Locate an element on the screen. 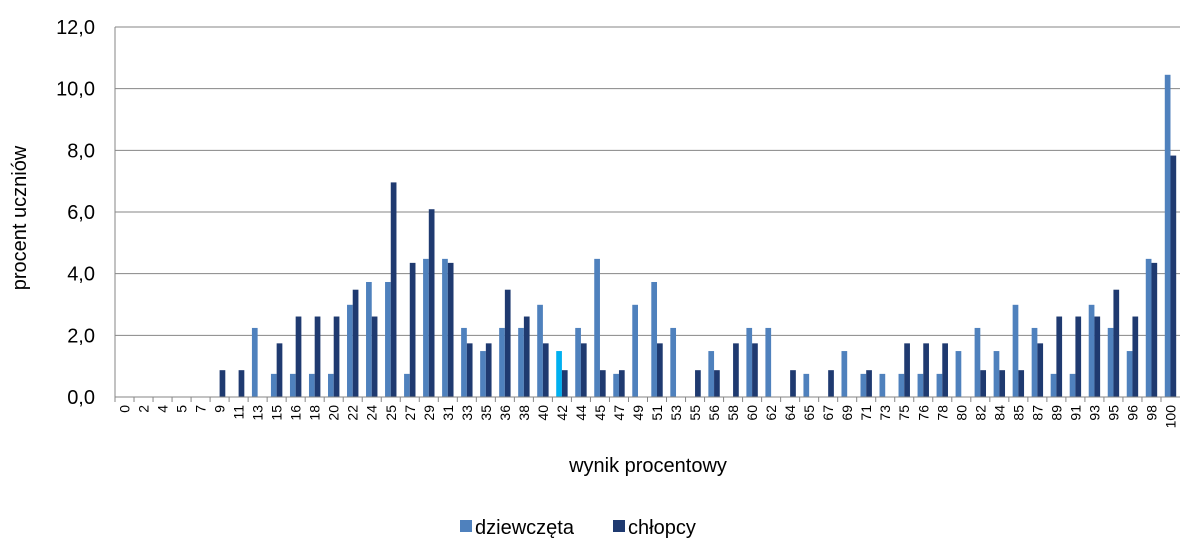 The height and width of the screenshot is (550, 1182). legend-label: dziewczęta is located at coordinates (525, 528).